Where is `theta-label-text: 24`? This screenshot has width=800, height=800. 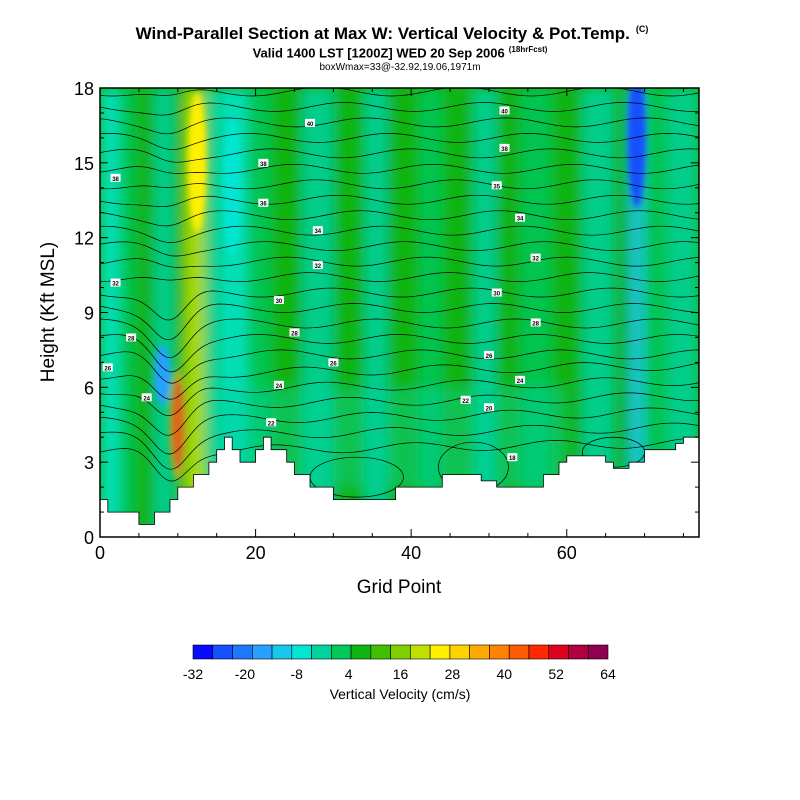 theta-label-text: 24 is located at coordinates (520, 382).